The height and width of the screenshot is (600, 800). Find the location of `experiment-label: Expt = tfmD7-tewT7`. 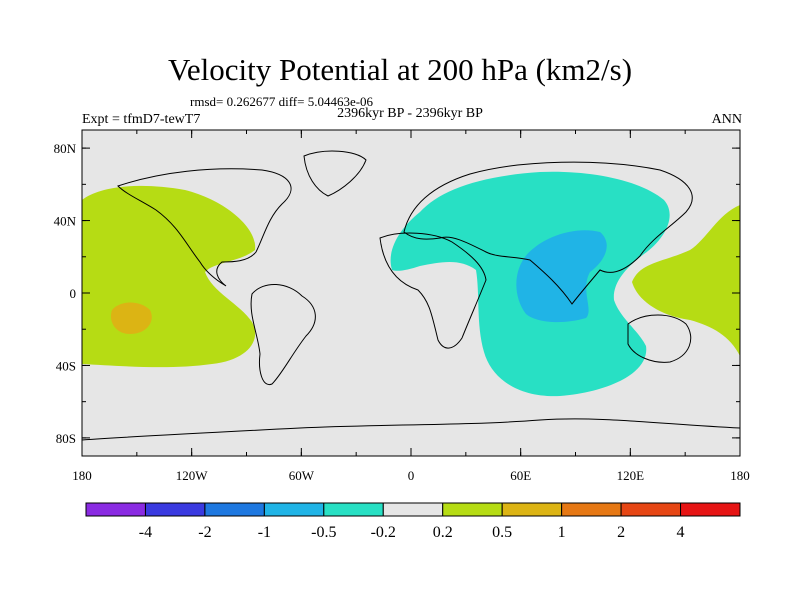

experiment-label: Expt = tfmD7-tewT7 is located at coordinates (141, 119).